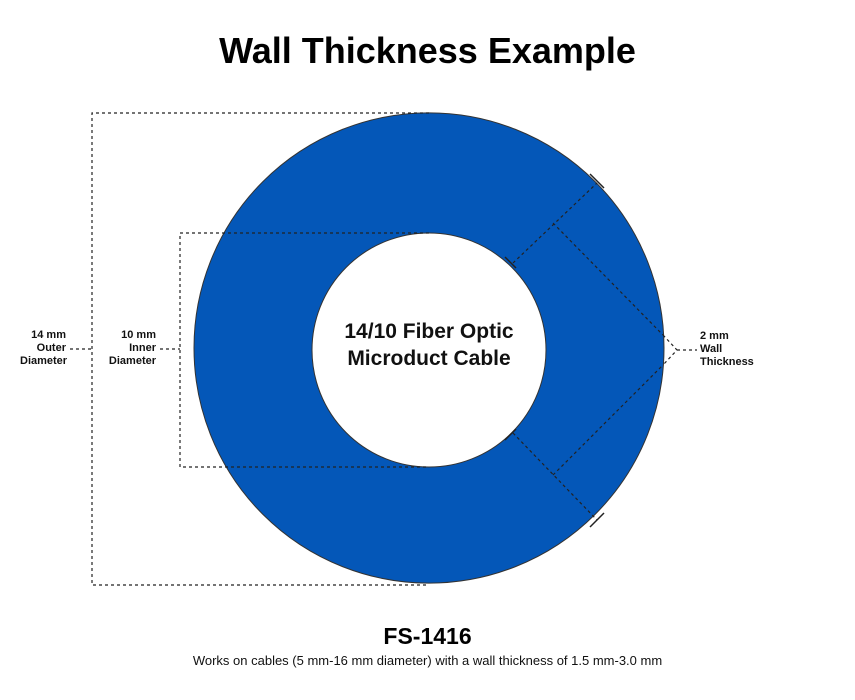  I want to click on wall-label-line2: Wall, so click(711, 349).